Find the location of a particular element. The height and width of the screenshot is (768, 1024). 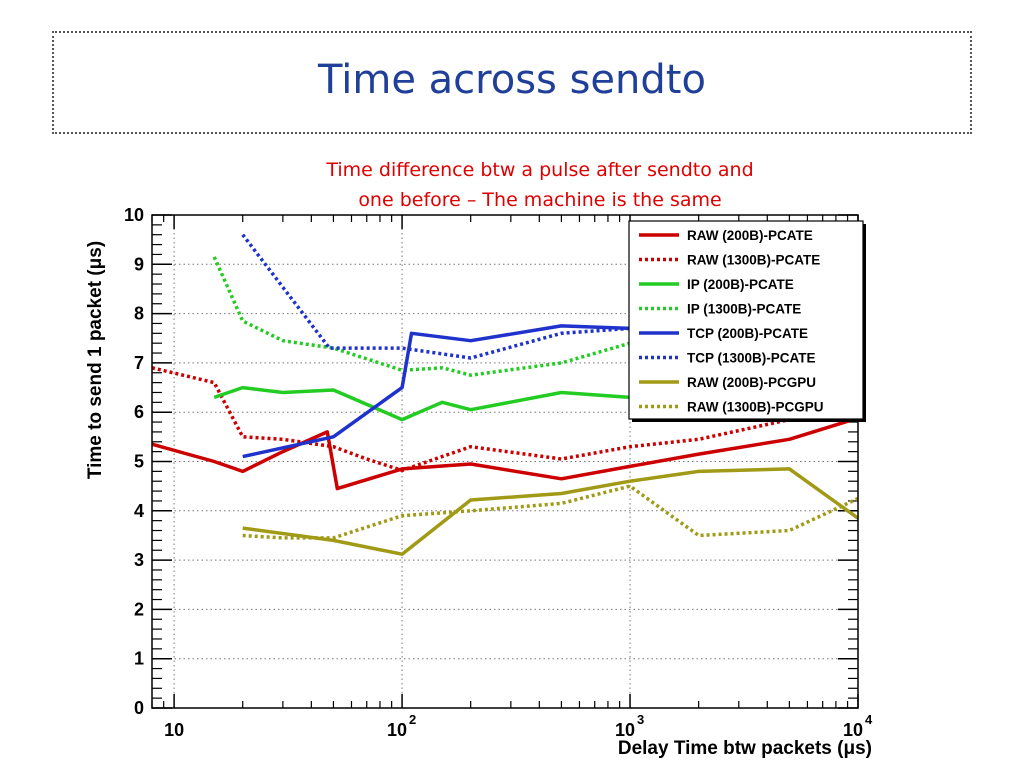

x-tick-exponent: 4 is located at coordinates (869, 719).